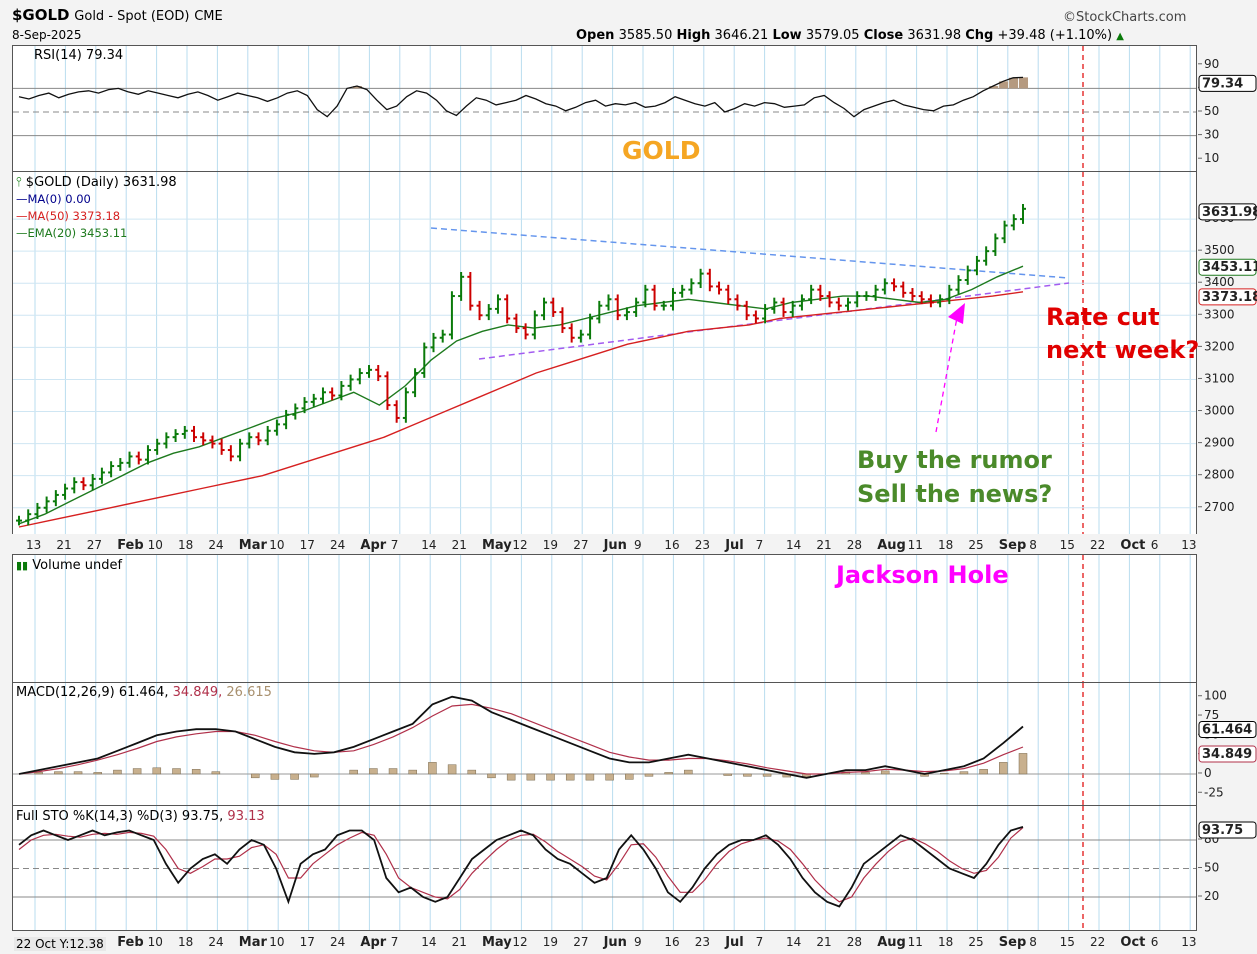 The height and width of the screenshot is (954, 1257). I want to click on x-tick-label: 16, so click(671, 545).